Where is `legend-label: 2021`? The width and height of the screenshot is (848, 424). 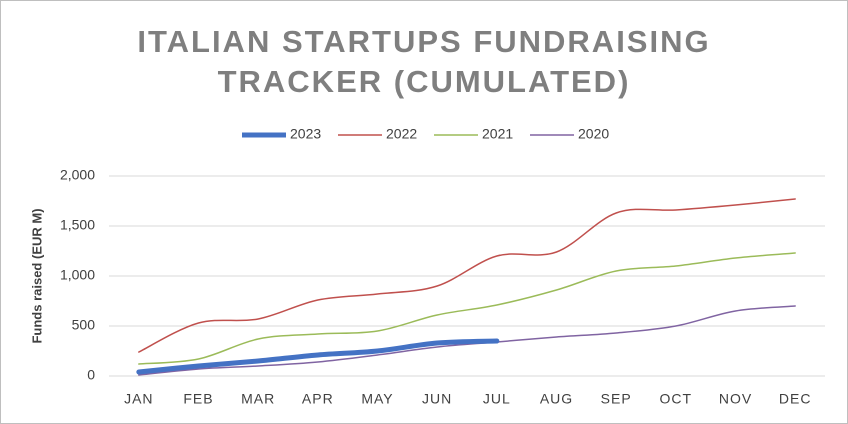 legend-label: 2021 is located at coordinates (497, 134).